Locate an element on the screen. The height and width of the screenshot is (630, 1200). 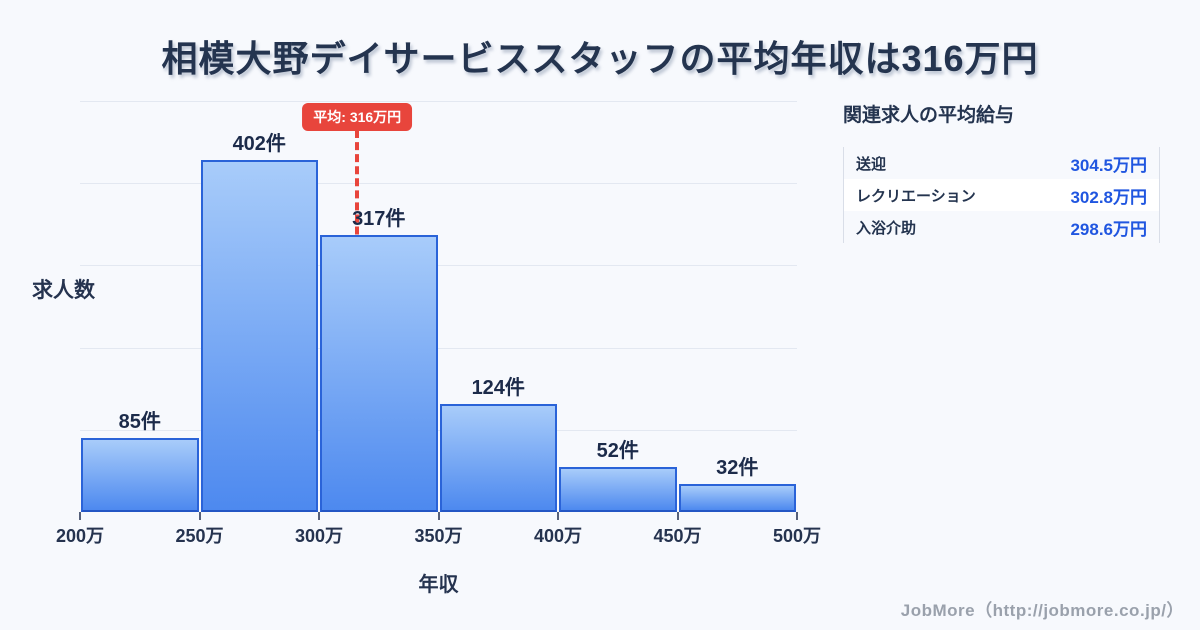
job-type-label: 入浴介助 is located at coordinates (886, 228).